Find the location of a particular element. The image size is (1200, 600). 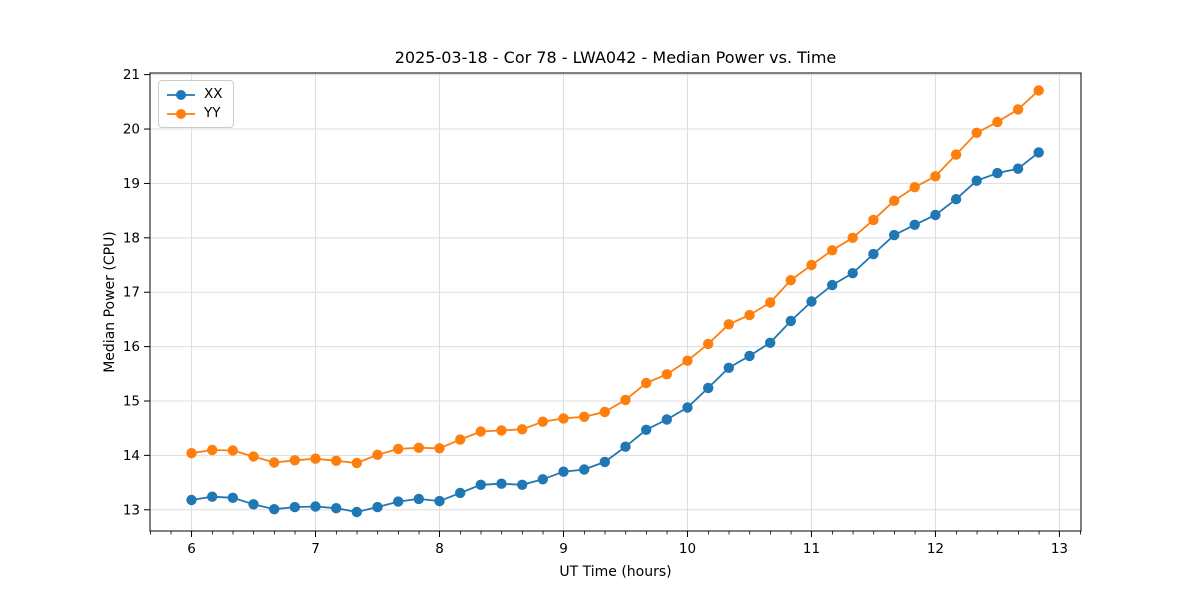

legend-item-yy: YY is located at coordinates (194, 113).